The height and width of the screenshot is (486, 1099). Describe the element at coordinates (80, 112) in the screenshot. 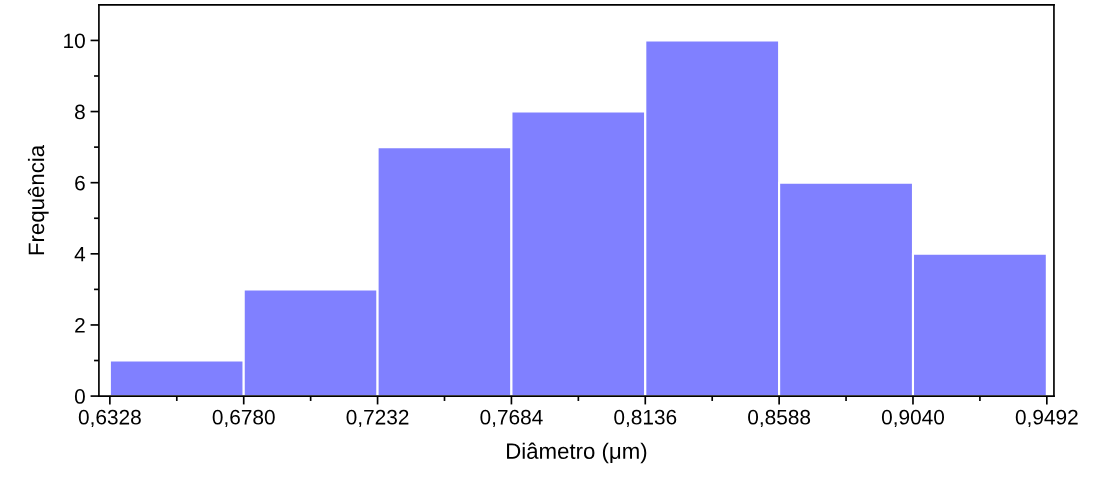

I see `y-tick-label: 8` at that location.